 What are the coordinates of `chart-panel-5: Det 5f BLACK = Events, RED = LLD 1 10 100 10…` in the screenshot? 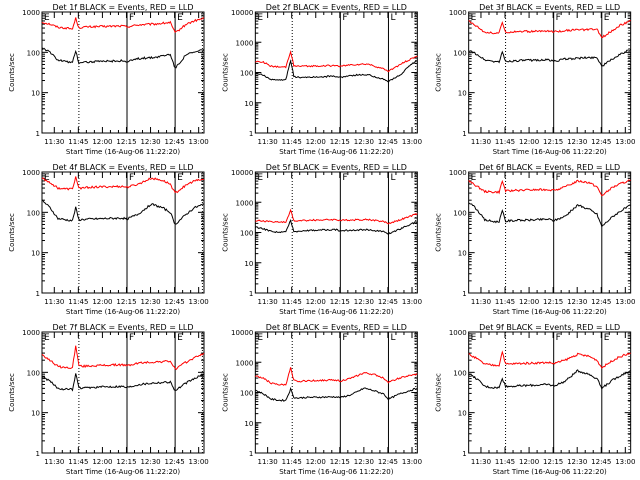 It's located at (321, 239).